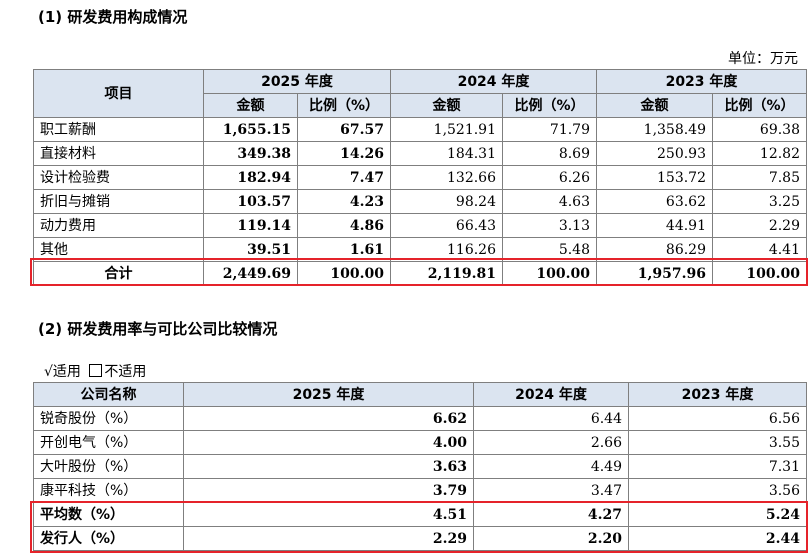 This screenshot has height=555, width=812. Describe the element at coordinates (717, 514) in the screenshot. I see `cell: 5.24` at that location.